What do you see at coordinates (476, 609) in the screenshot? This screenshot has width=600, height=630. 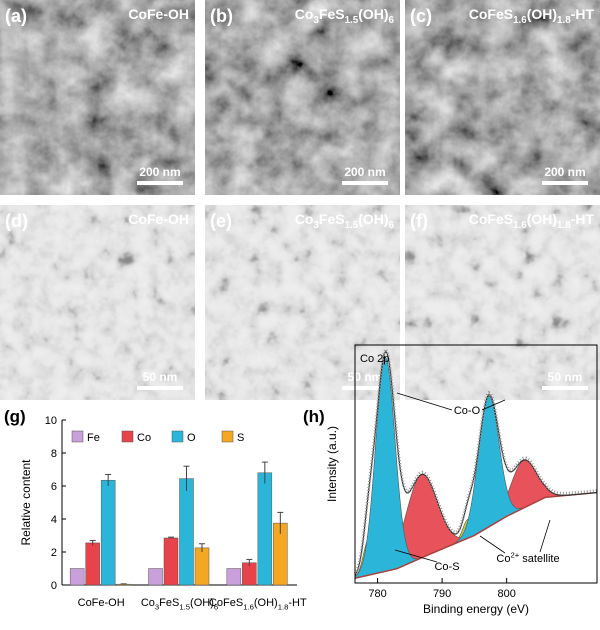 I see `x-axis-label: Binding energy (eV)` at bounding box center [476, 609].